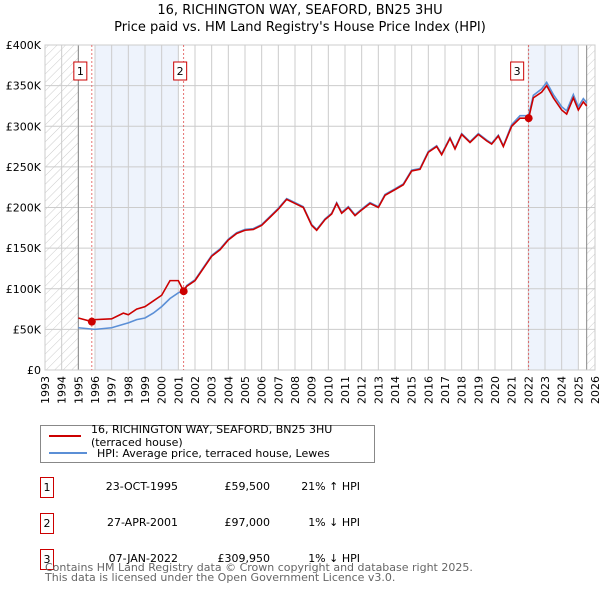 The width and height of the screenshot is (600, 590). What do you see at coordinates (562, 390) in the screenshot?
I see `x-tick-label: 2024` at bounding box center [562, 390].